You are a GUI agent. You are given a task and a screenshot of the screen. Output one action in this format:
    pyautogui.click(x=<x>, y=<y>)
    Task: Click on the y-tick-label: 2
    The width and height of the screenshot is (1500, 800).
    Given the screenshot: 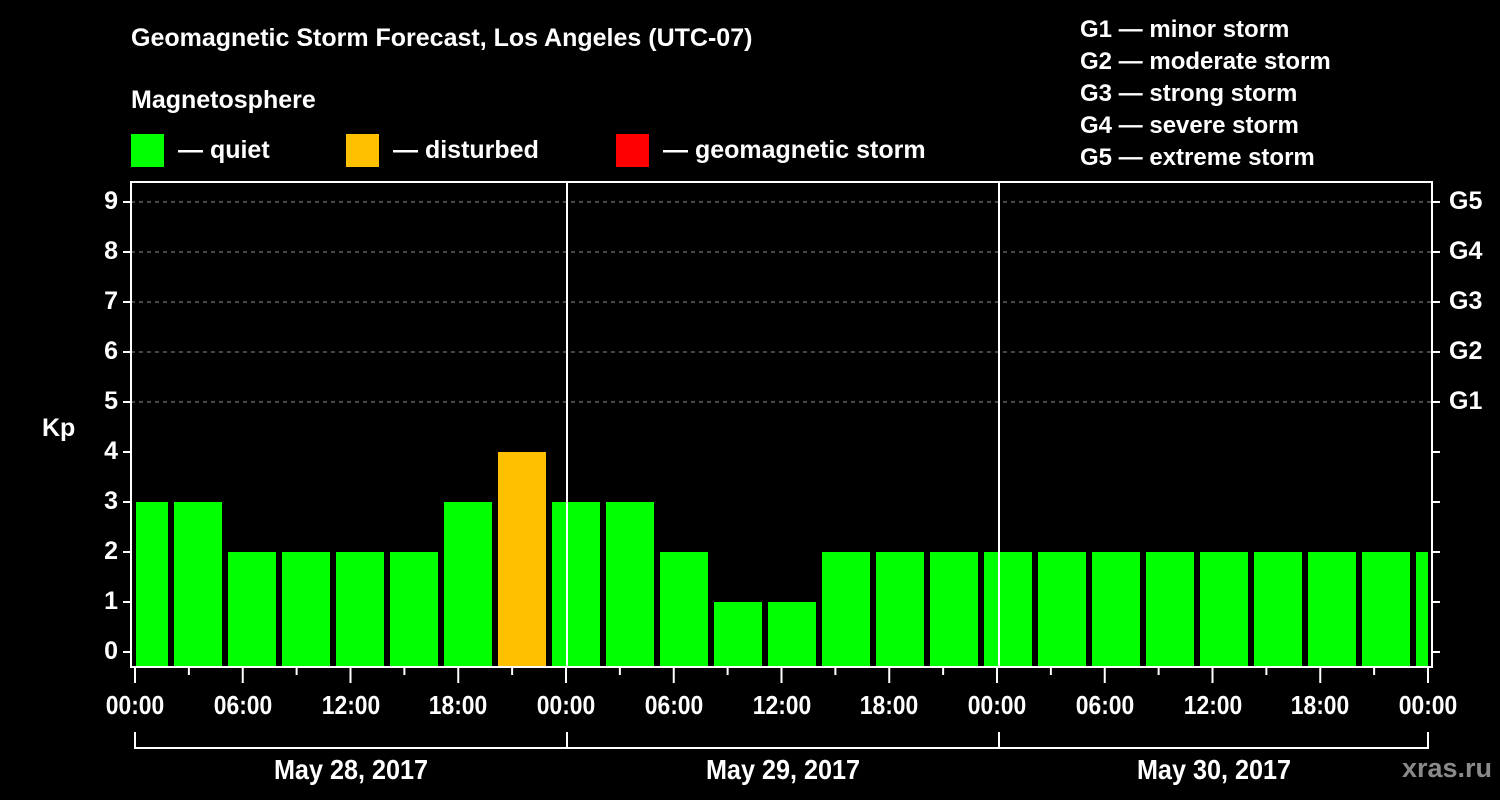 What is the action you would take?
    pyautogui.click(x=111, y=551)
    